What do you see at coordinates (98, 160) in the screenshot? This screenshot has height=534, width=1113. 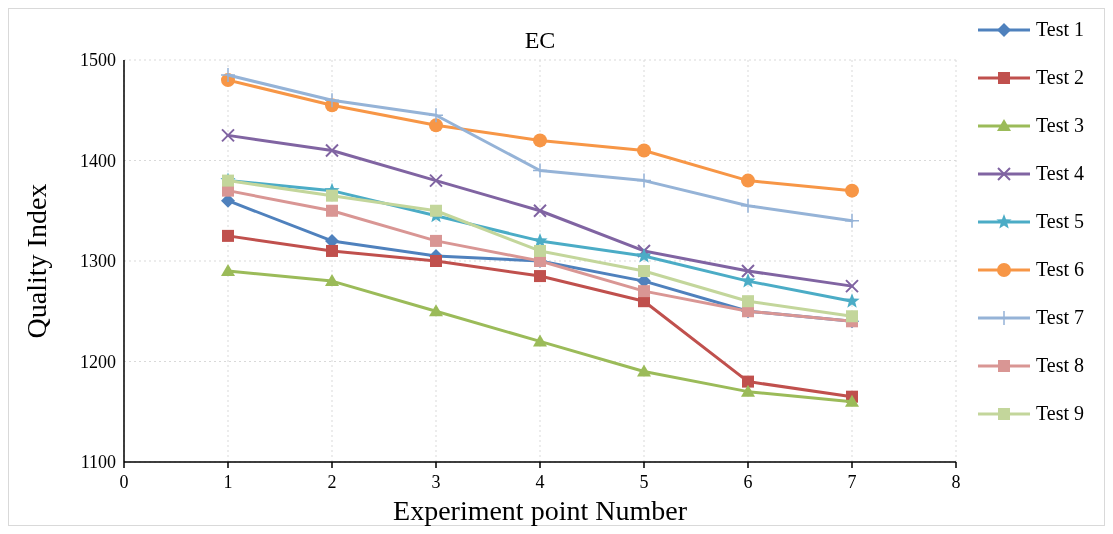 I see `y-tick-label: 1400` at bounding box center [98, 160].